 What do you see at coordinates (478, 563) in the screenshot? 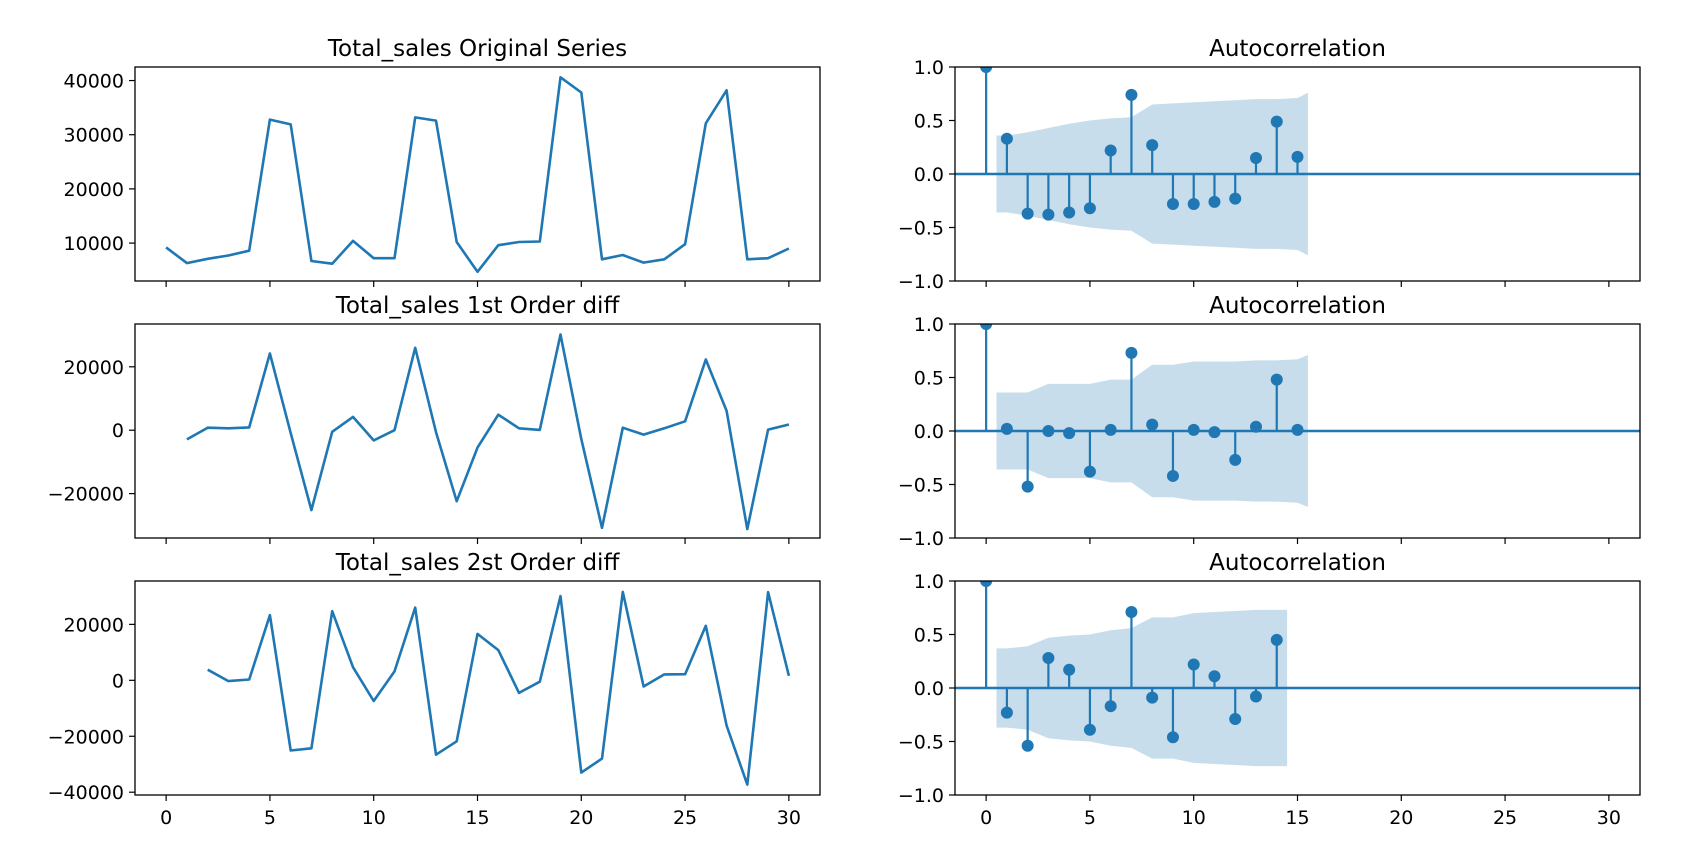
I see `panel-title: Total_sales 2st Order diff` at bounding box center [478, 563].